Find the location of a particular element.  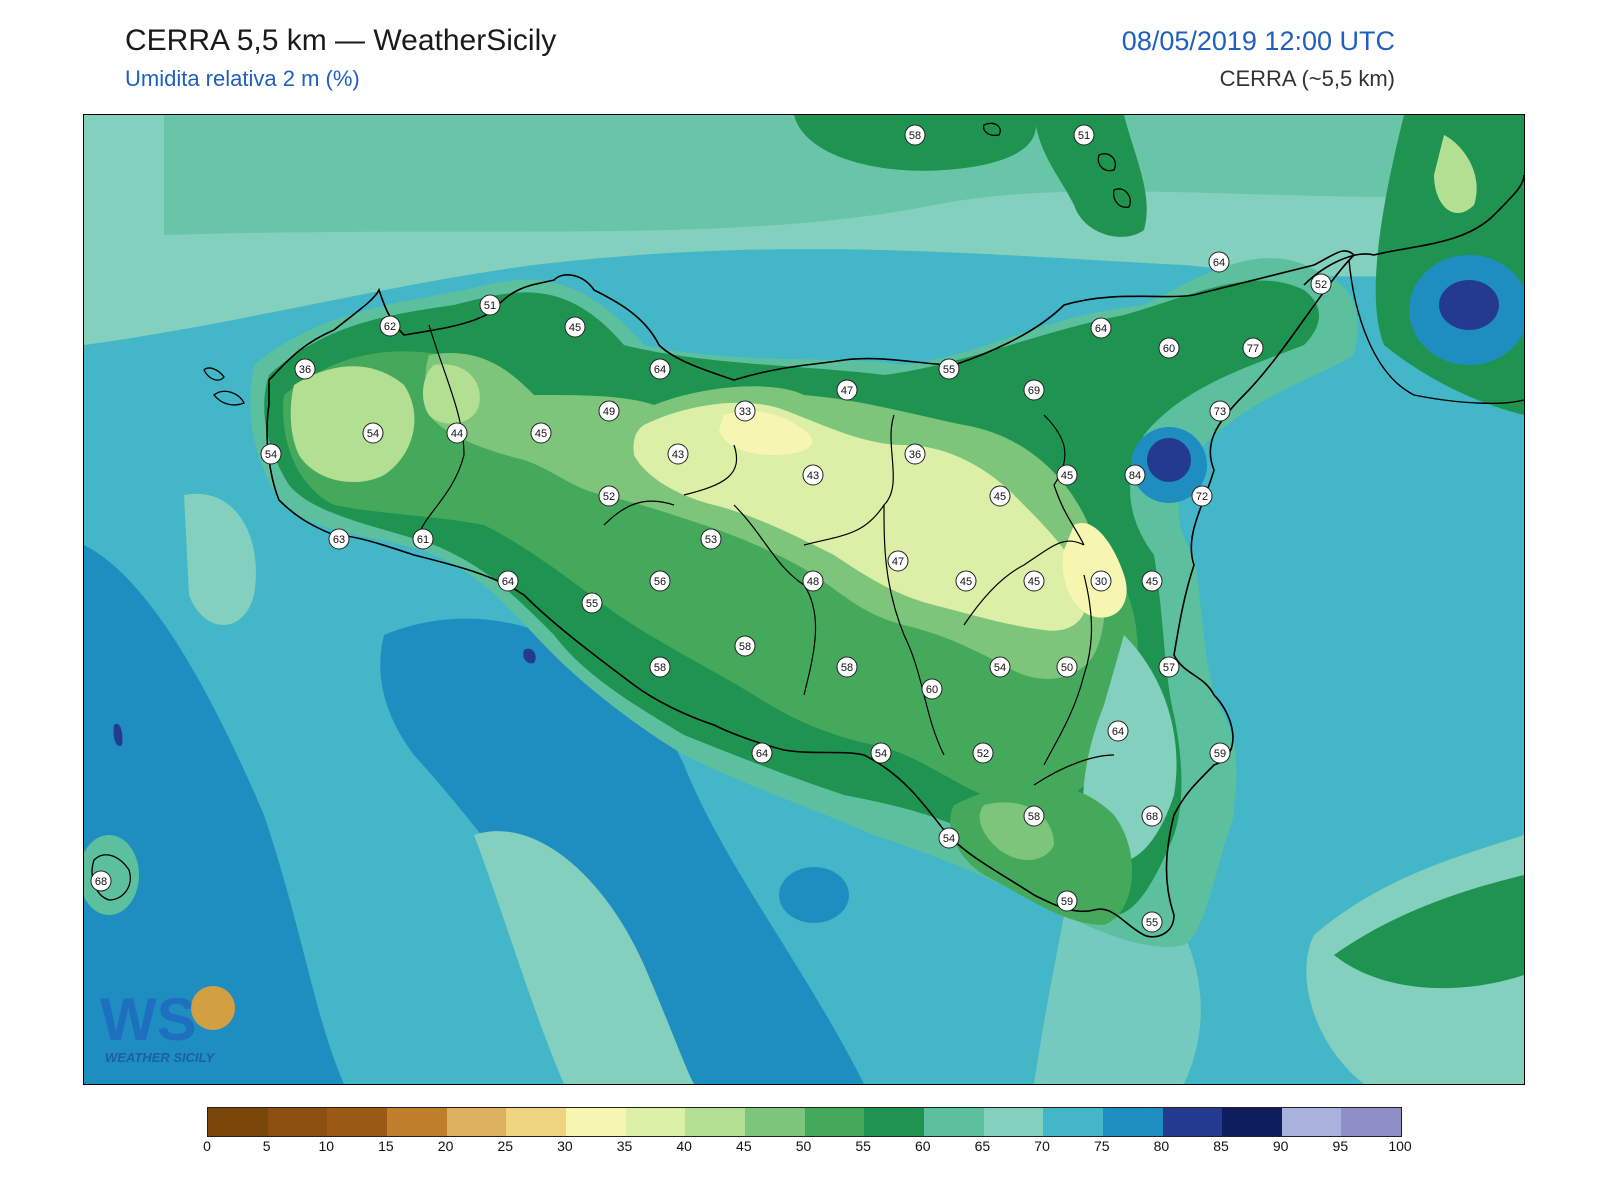

station-marker: 56 is located at coordinates (660, 581).